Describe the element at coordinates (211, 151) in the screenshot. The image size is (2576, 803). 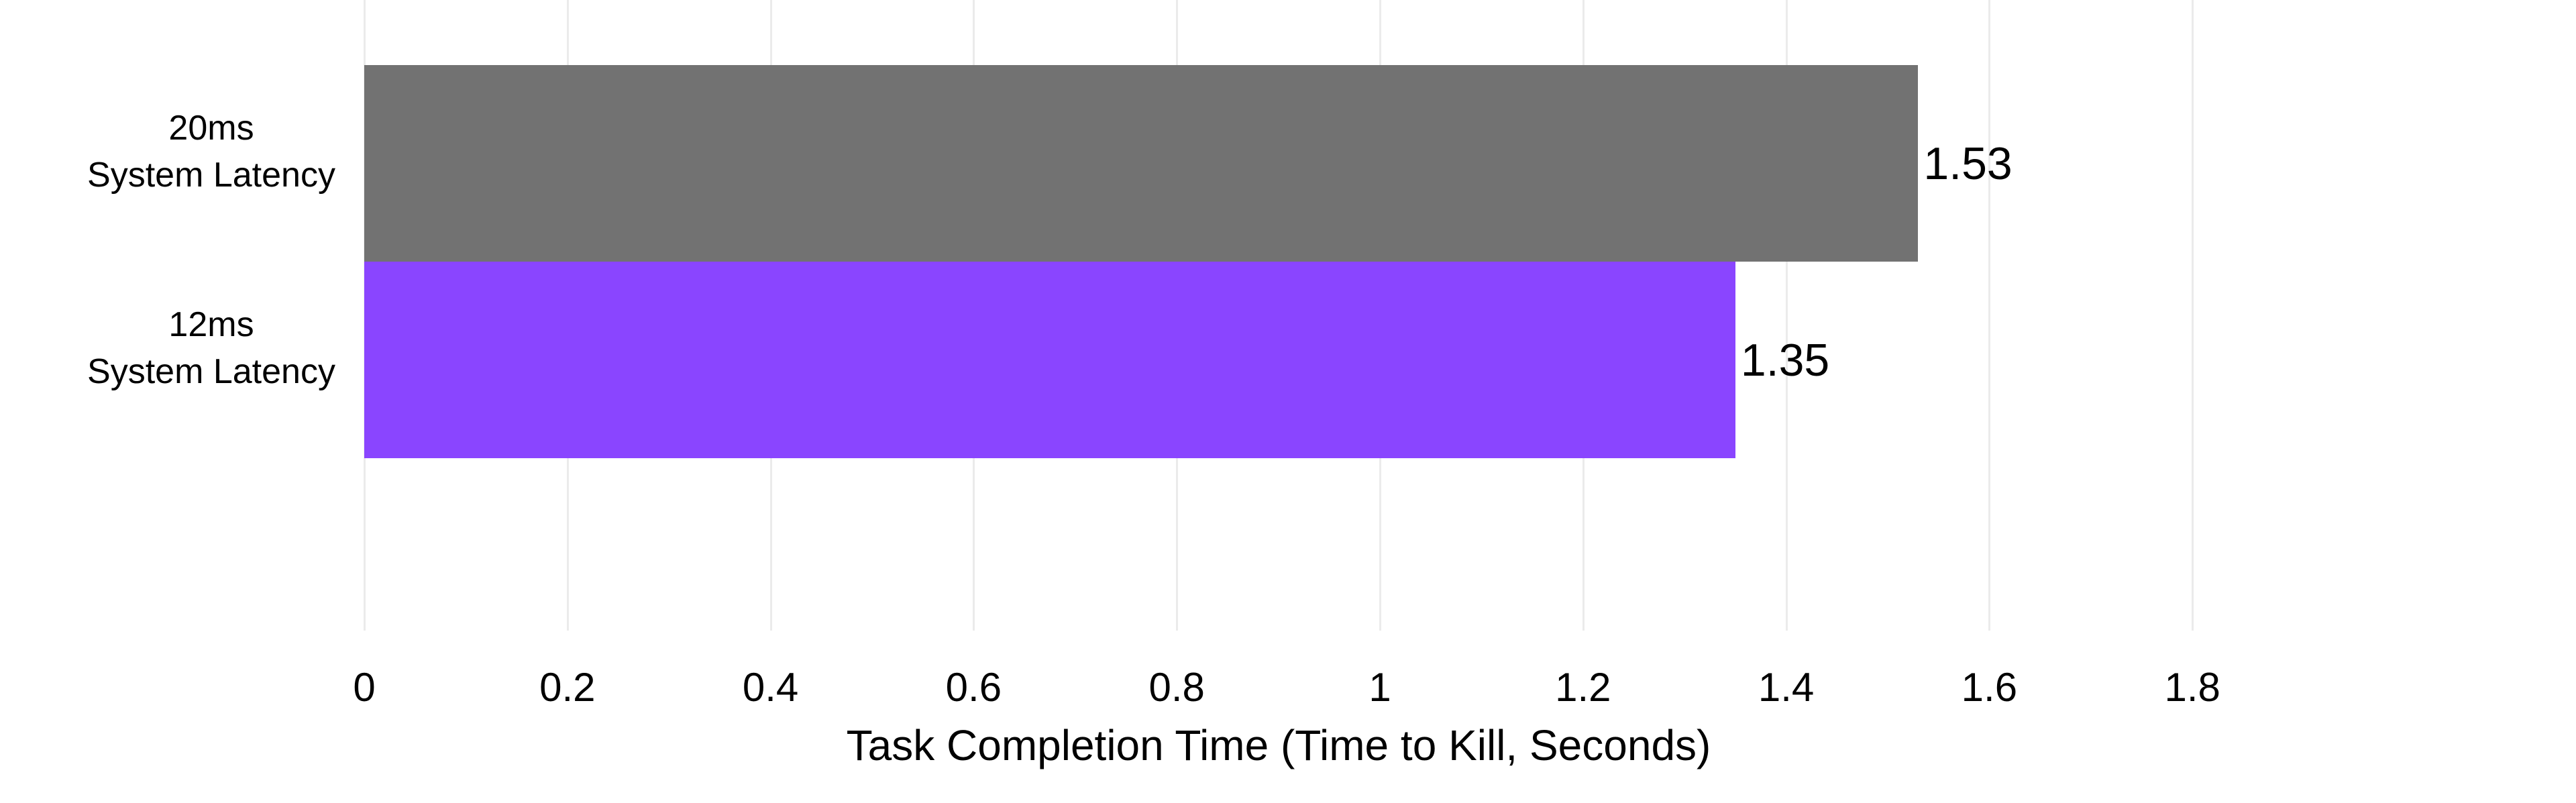
I see `category-label-20ms: 20ms System Latency` at that location.